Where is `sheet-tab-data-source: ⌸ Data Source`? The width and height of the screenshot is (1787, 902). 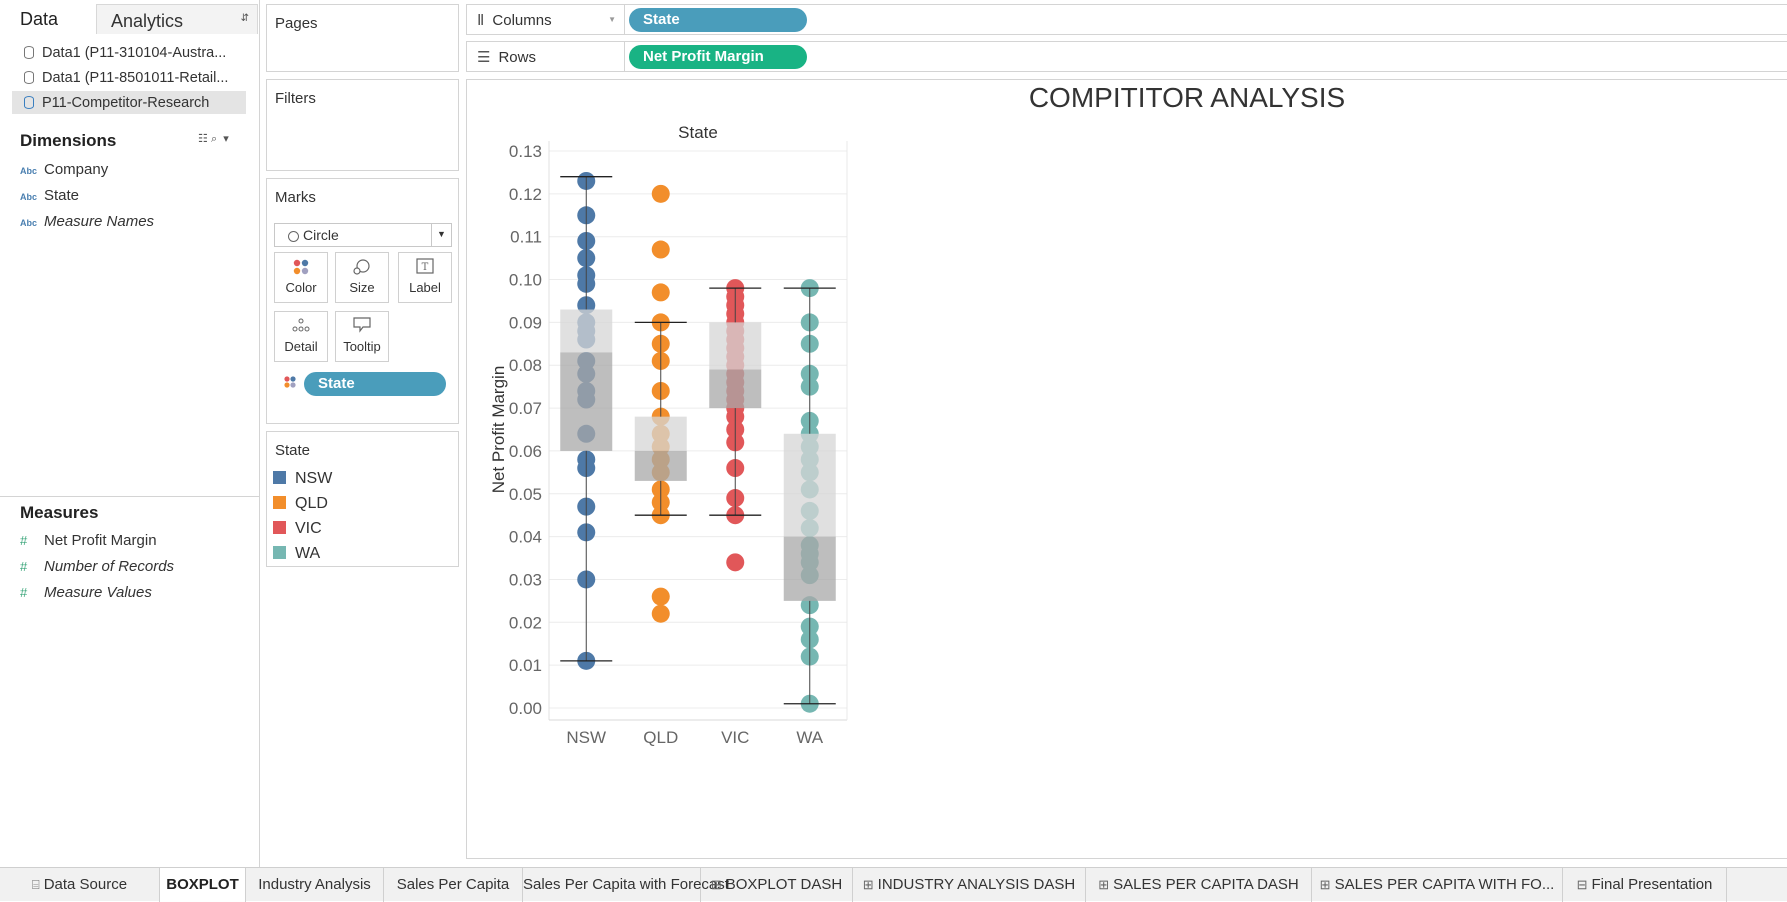 sheet-tab-data-source: ⌸ Data Source is located at coordinates (80, 885).